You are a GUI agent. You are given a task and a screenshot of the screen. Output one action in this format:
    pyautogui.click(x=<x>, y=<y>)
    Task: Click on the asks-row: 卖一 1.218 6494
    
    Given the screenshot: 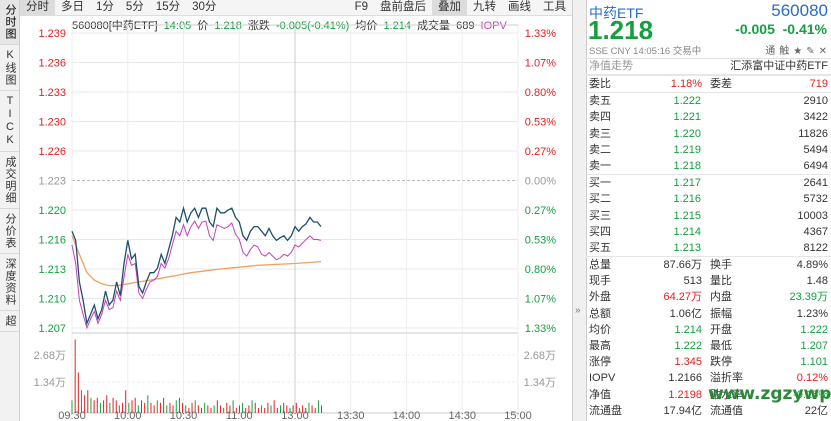 What is the action you would take?
    pyautogui.click(x=708, y=166)
    